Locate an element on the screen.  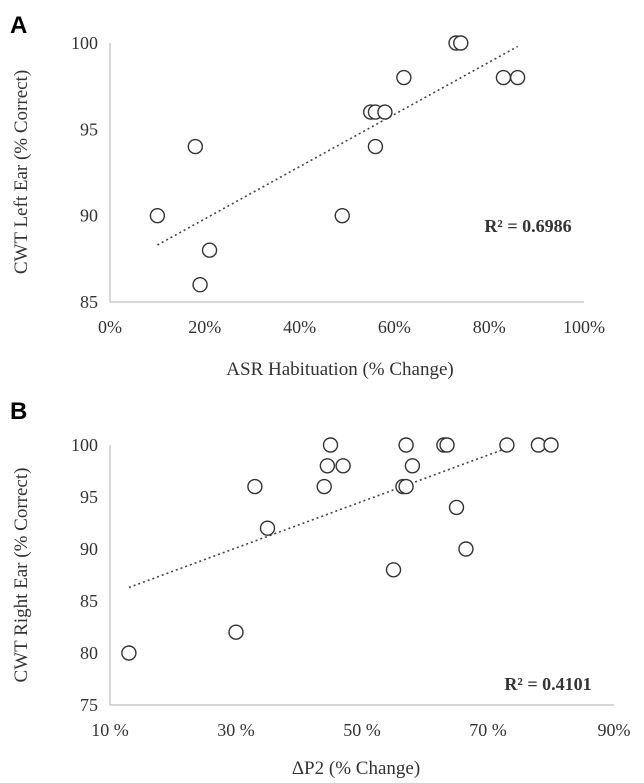
chart-a-y-tick-label: 90 is located at coordinates (89, 216).